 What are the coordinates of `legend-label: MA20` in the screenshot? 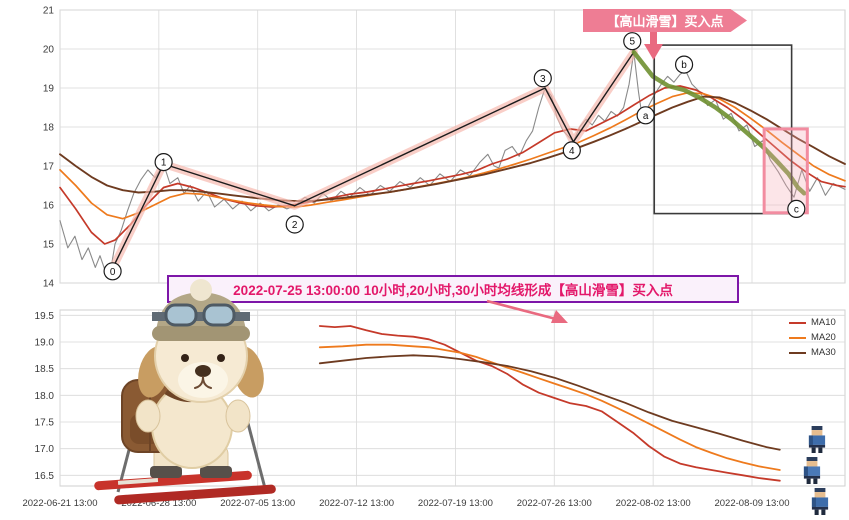 It's located at (823, 337).